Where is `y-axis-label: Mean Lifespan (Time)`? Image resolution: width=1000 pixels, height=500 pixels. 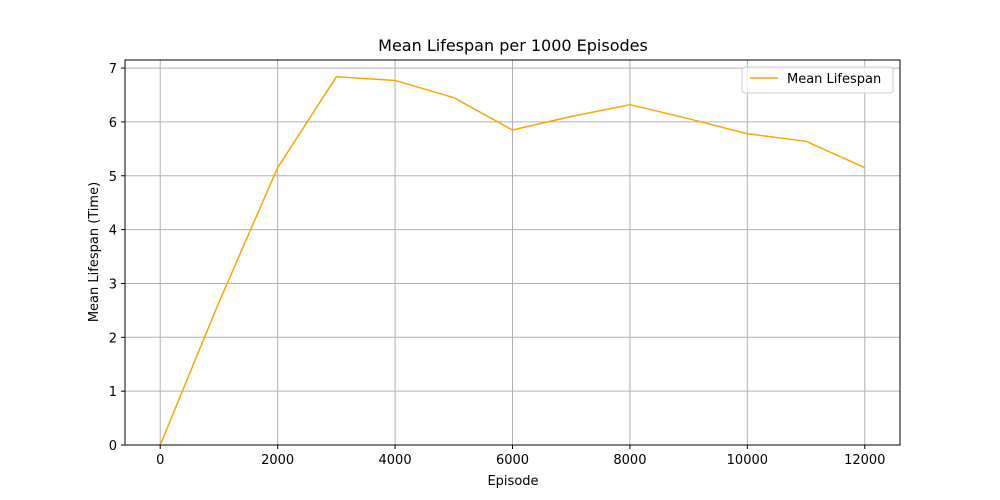
y-axis-label: Mean Lifespan (Time) is located at coordinates (94, 252).